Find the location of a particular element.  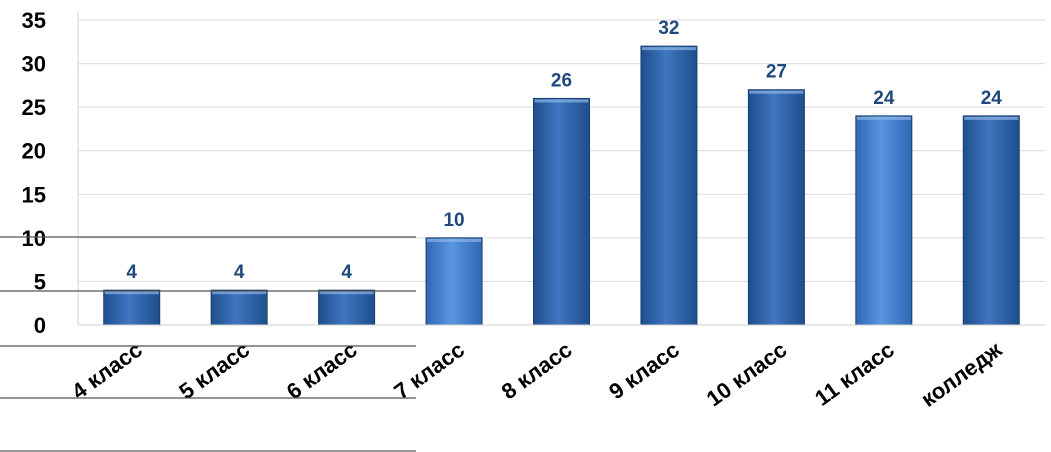

category-label: 4 класс is located at coordinates (107, 370).